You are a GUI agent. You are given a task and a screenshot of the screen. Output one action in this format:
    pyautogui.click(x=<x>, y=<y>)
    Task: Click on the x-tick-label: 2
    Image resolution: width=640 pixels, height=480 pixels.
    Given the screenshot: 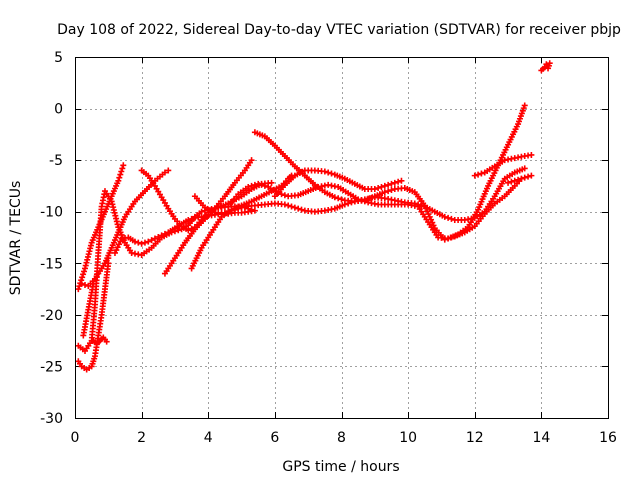 What is the action you would take?
    pyautogui.click(x=141, y=438)
    